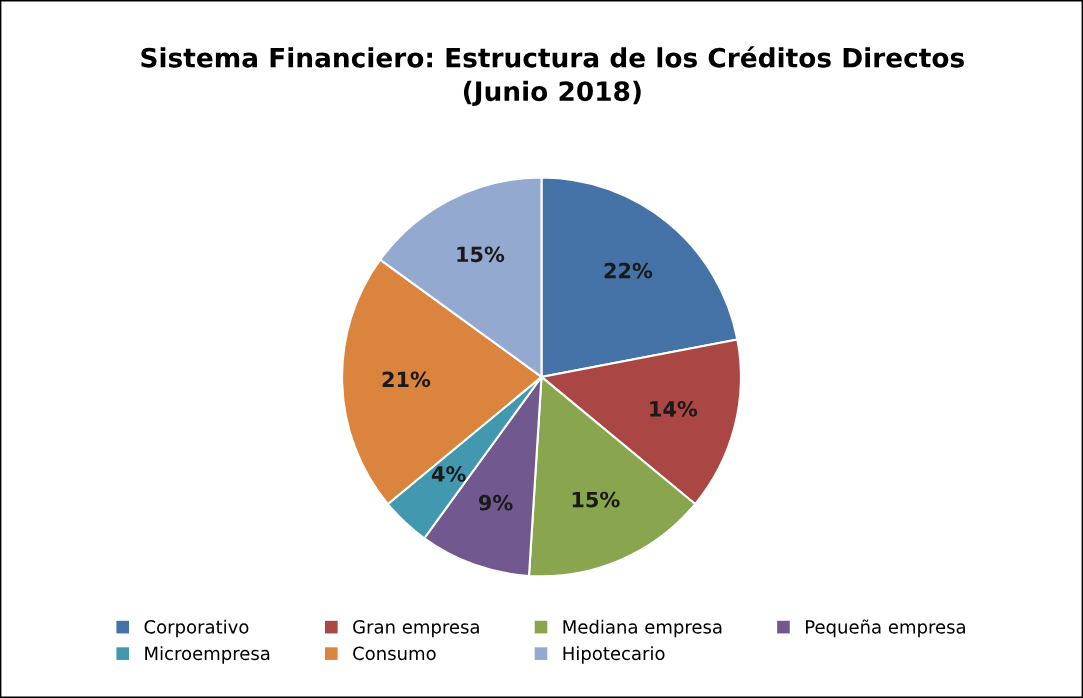 The image size is (1083, 698). I want to click on data-label: 14%, so click(674, 408).